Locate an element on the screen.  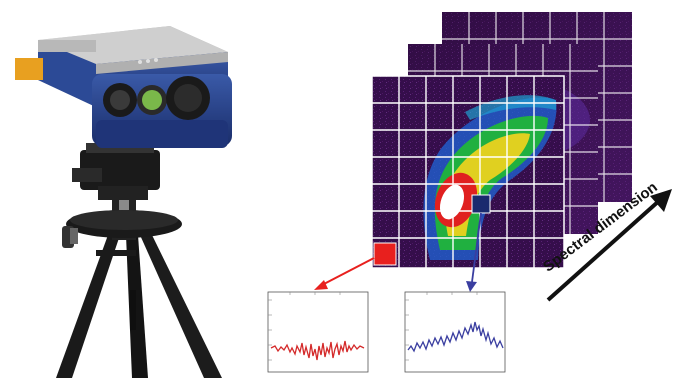
front-layer-image is located at coordinates (468, 172).